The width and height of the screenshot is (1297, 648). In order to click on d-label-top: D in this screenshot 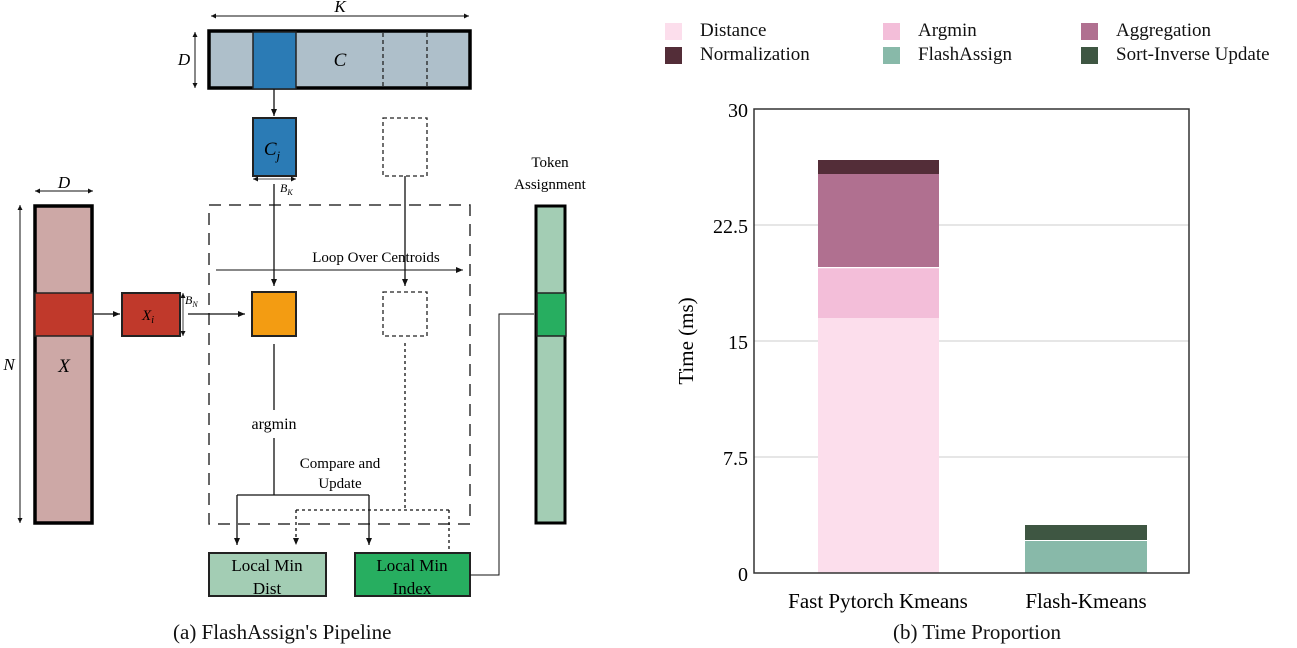, I will do `click(184, 59)`.